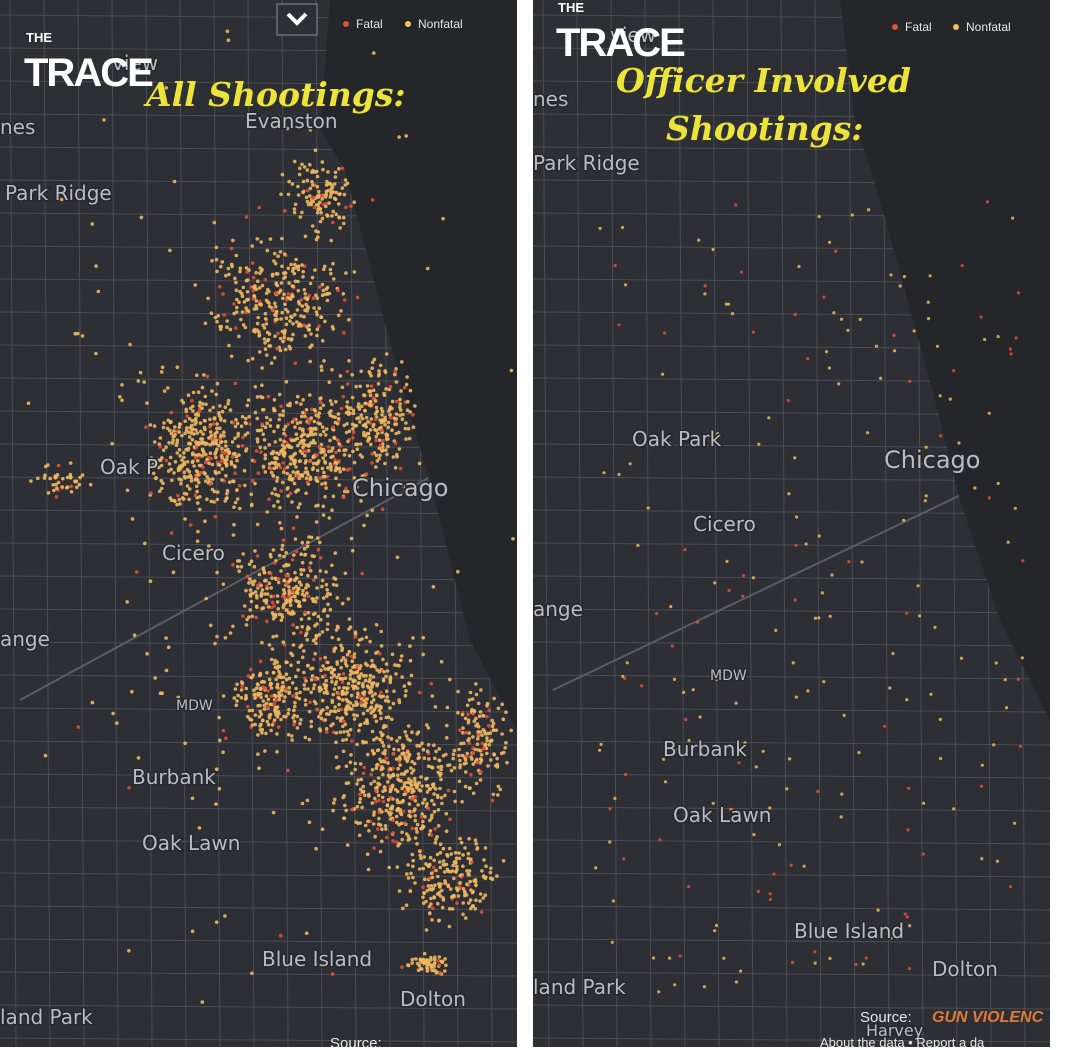  Describe the element at coordinates (988, 1017) in the screenshot. I see `brand-logo: GUN VIOLENC` at that location.